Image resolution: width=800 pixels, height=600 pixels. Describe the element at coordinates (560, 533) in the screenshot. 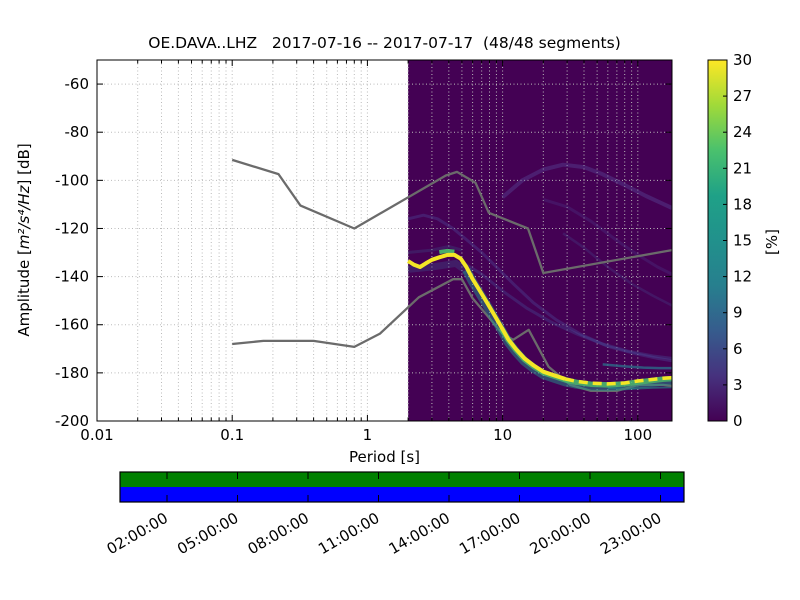

I see `time-tick-label: 20:00:00` at that location.